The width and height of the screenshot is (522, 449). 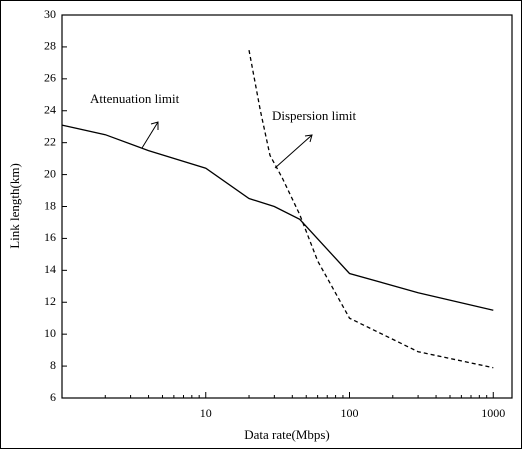 What do you see at coordinates (50, 173) in the screenshot?
I see `y-tick-label: 20` at bounding box center [50, 173].